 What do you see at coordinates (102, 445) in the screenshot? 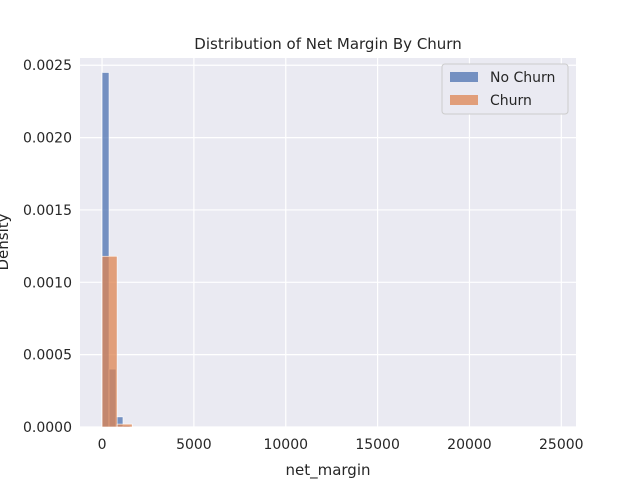
I see `x-tick-label-0: 0` at bounding box center [102, 445].